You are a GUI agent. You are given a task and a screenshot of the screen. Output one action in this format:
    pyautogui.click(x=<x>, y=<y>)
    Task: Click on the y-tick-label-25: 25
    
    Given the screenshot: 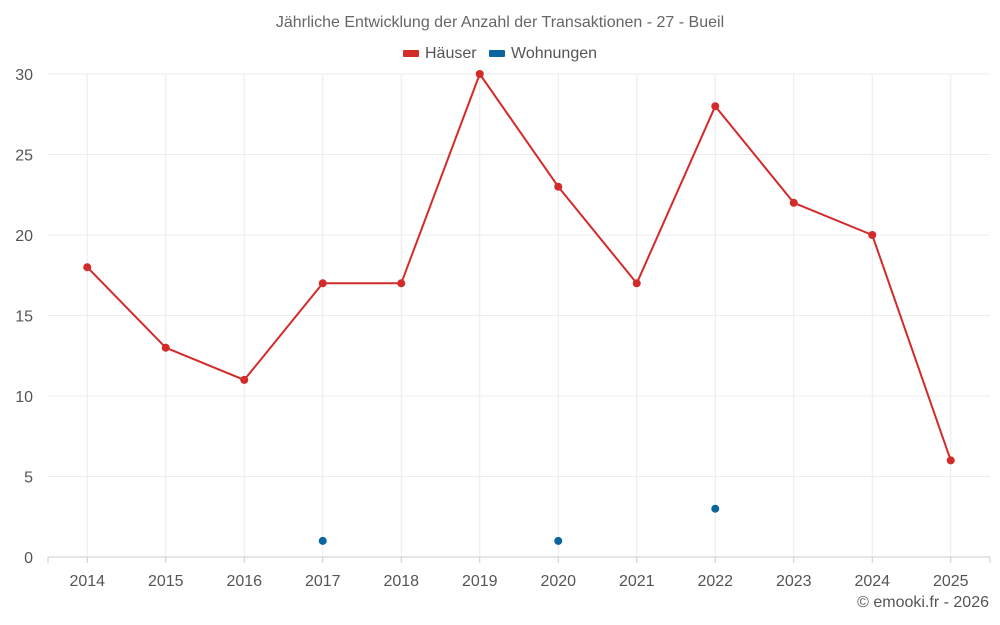 What is the action you would take?
    pyautogui.click(x=24, y=156)
    